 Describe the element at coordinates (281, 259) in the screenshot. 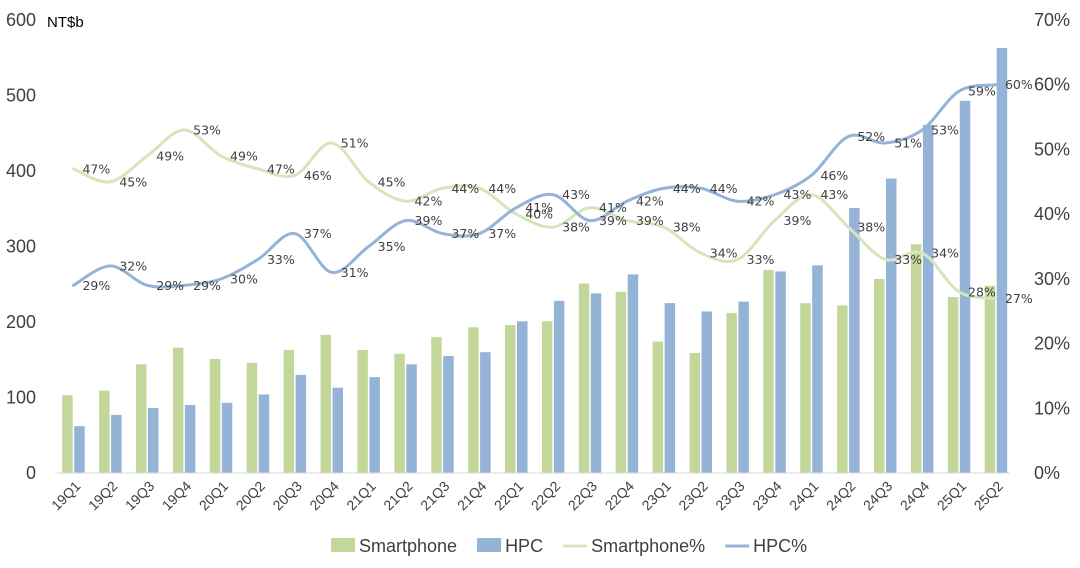

I see `hpc-pct-label: 33%` at that location.